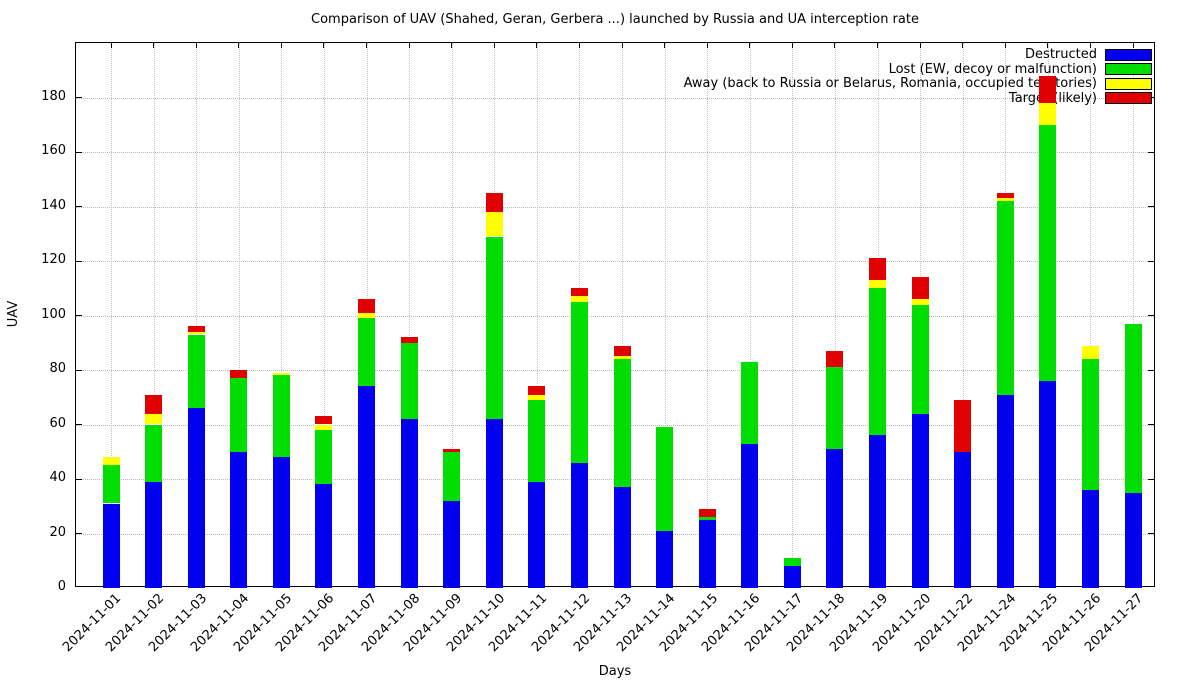 Image resolution: width=1200 pixels, height=685 pixels. What do you see at coordinates (57, 423) in the screenshot?
I see `y-tick-label: 60` at bounding box center [57, 423].